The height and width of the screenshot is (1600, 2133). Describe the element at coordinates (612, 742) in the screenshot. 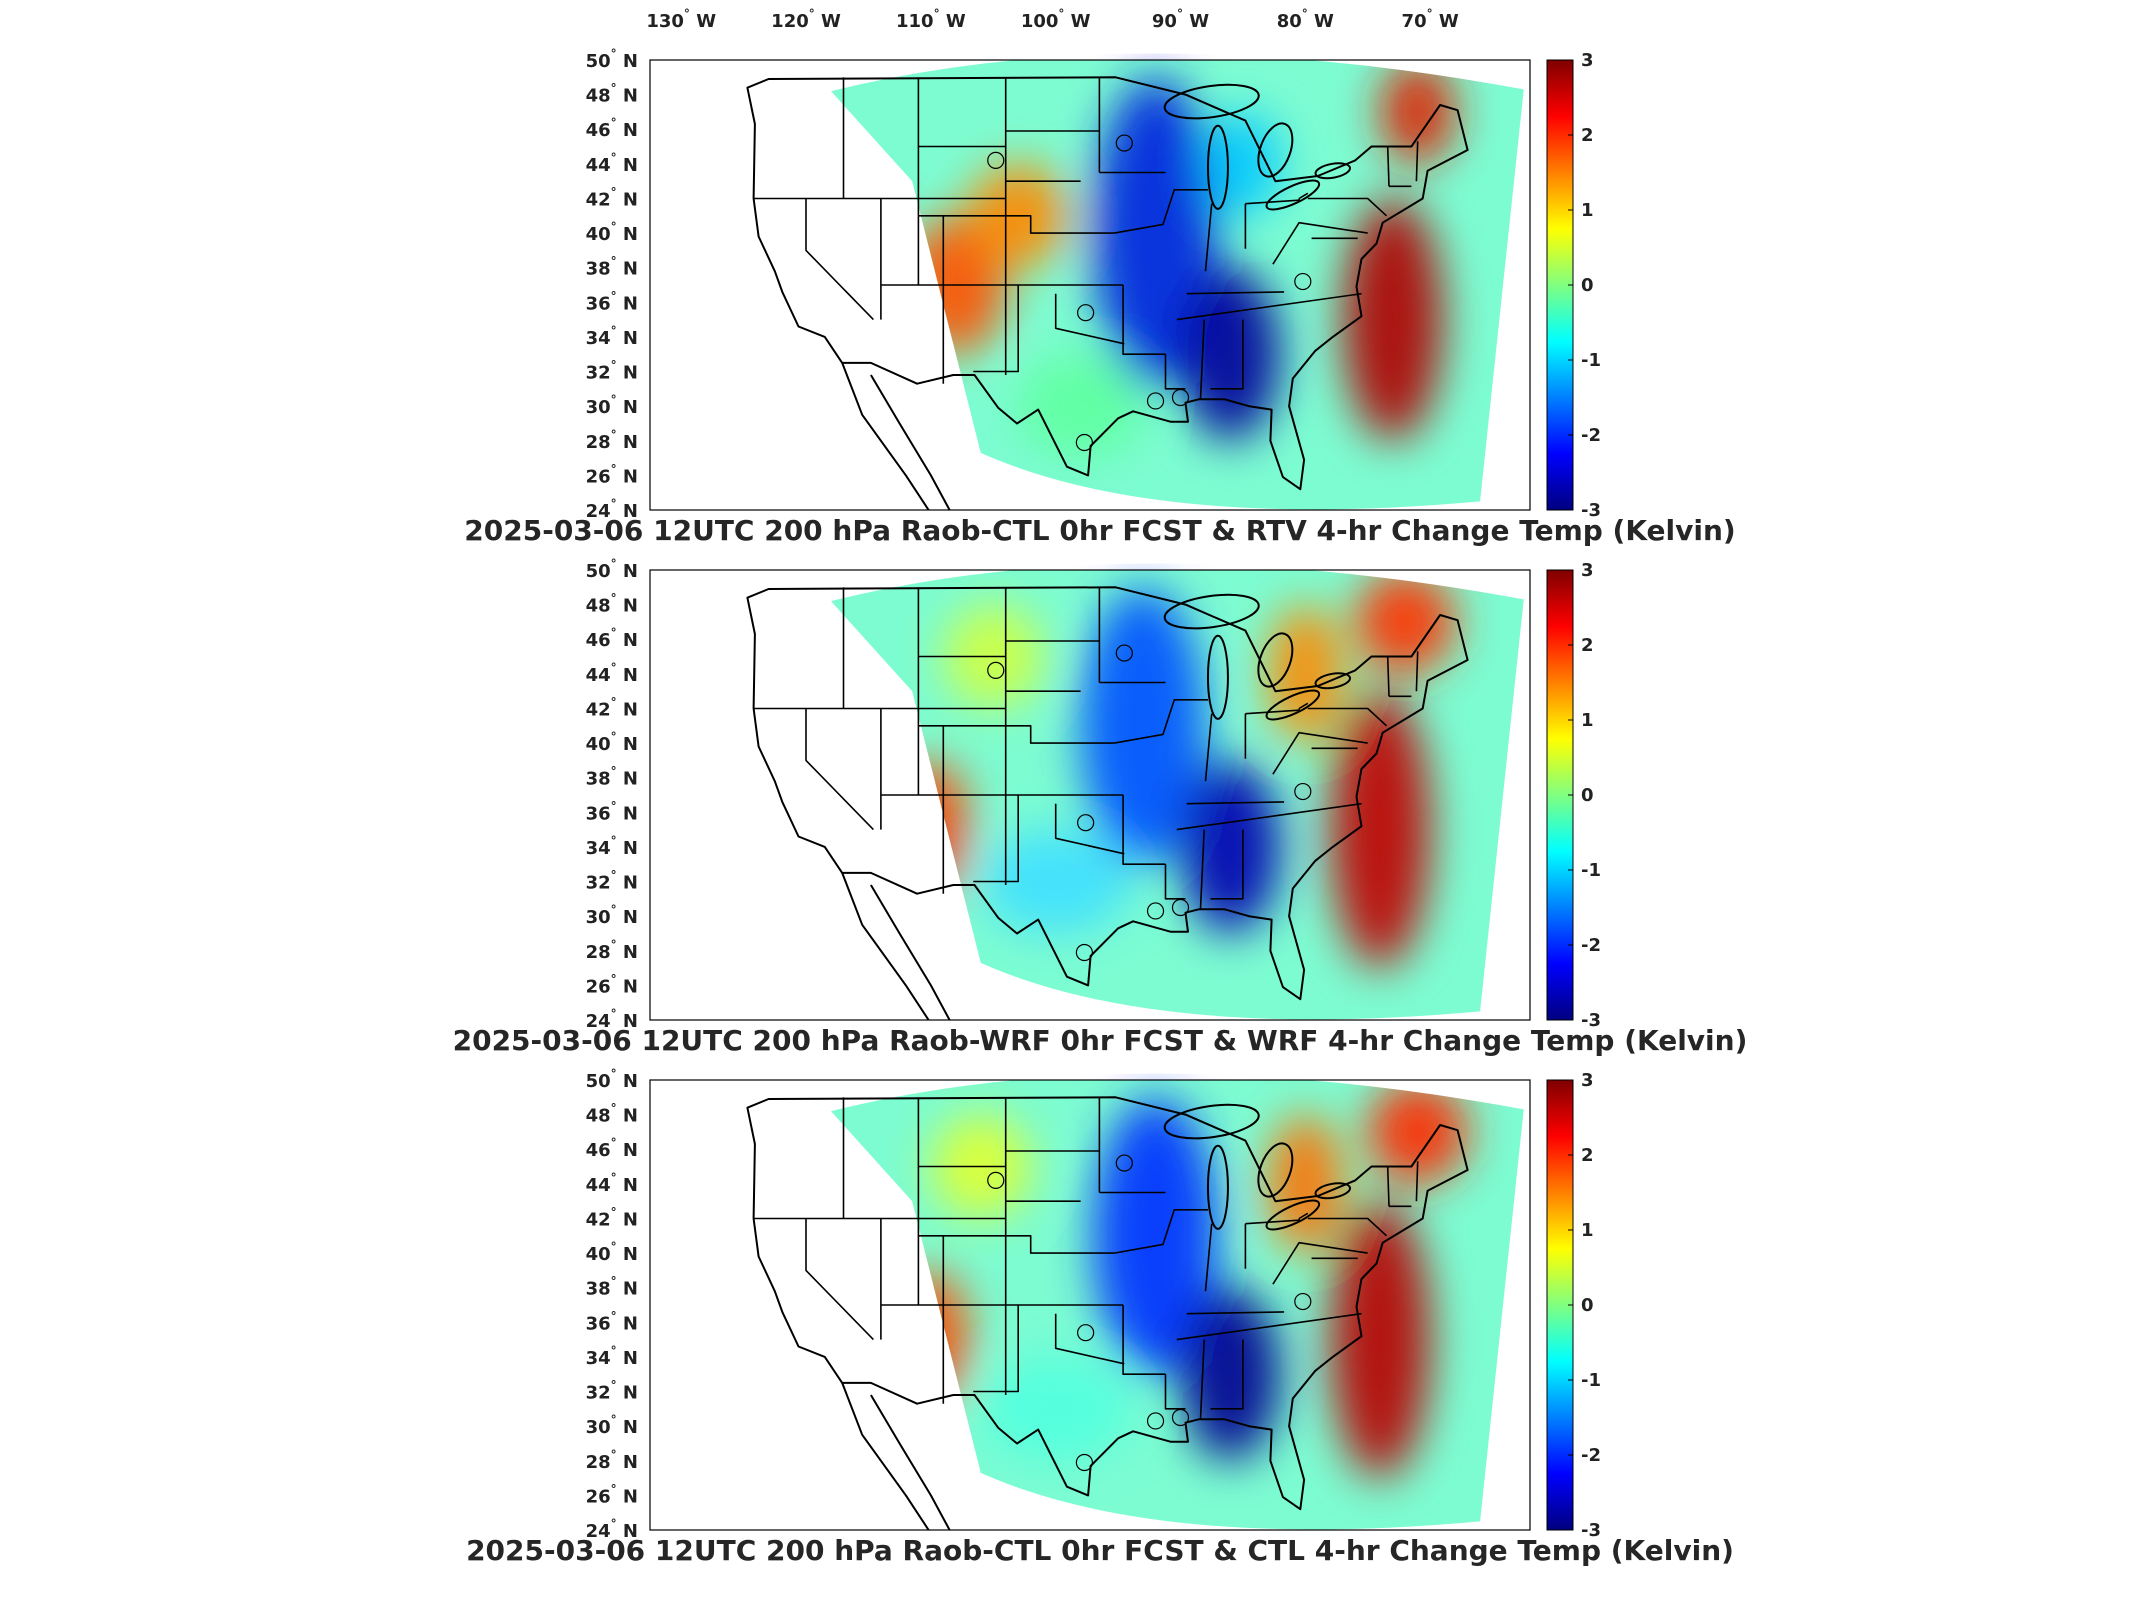

I see `lat-tick-label: 40° N` at that location.